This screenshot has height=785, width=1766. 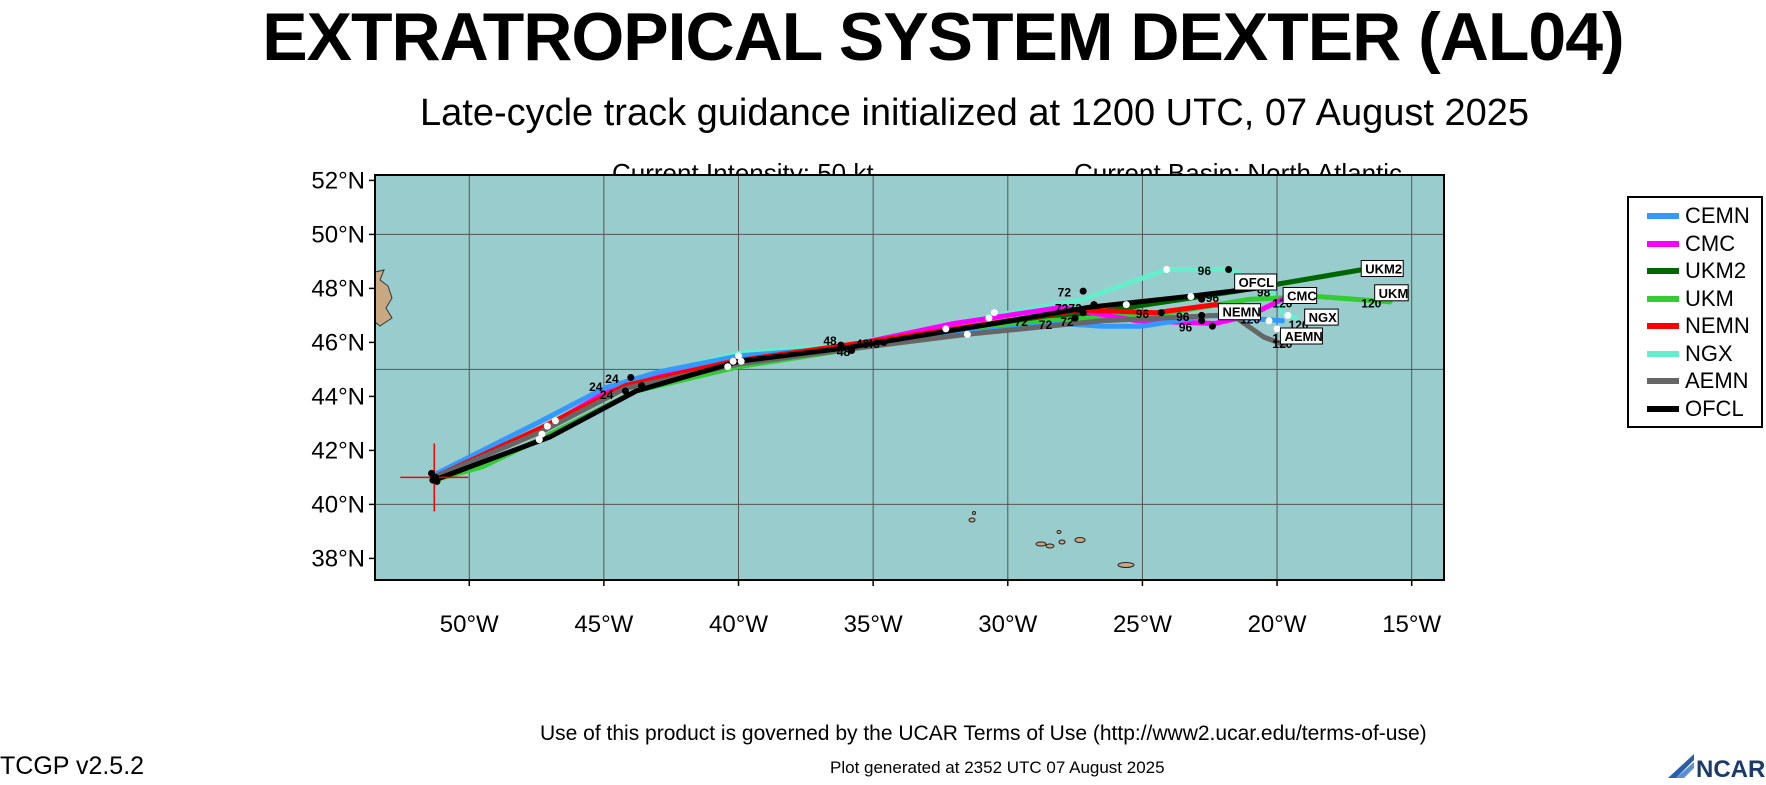 I want to click on track-end-label: CMC, so click(x=1302, y=296).